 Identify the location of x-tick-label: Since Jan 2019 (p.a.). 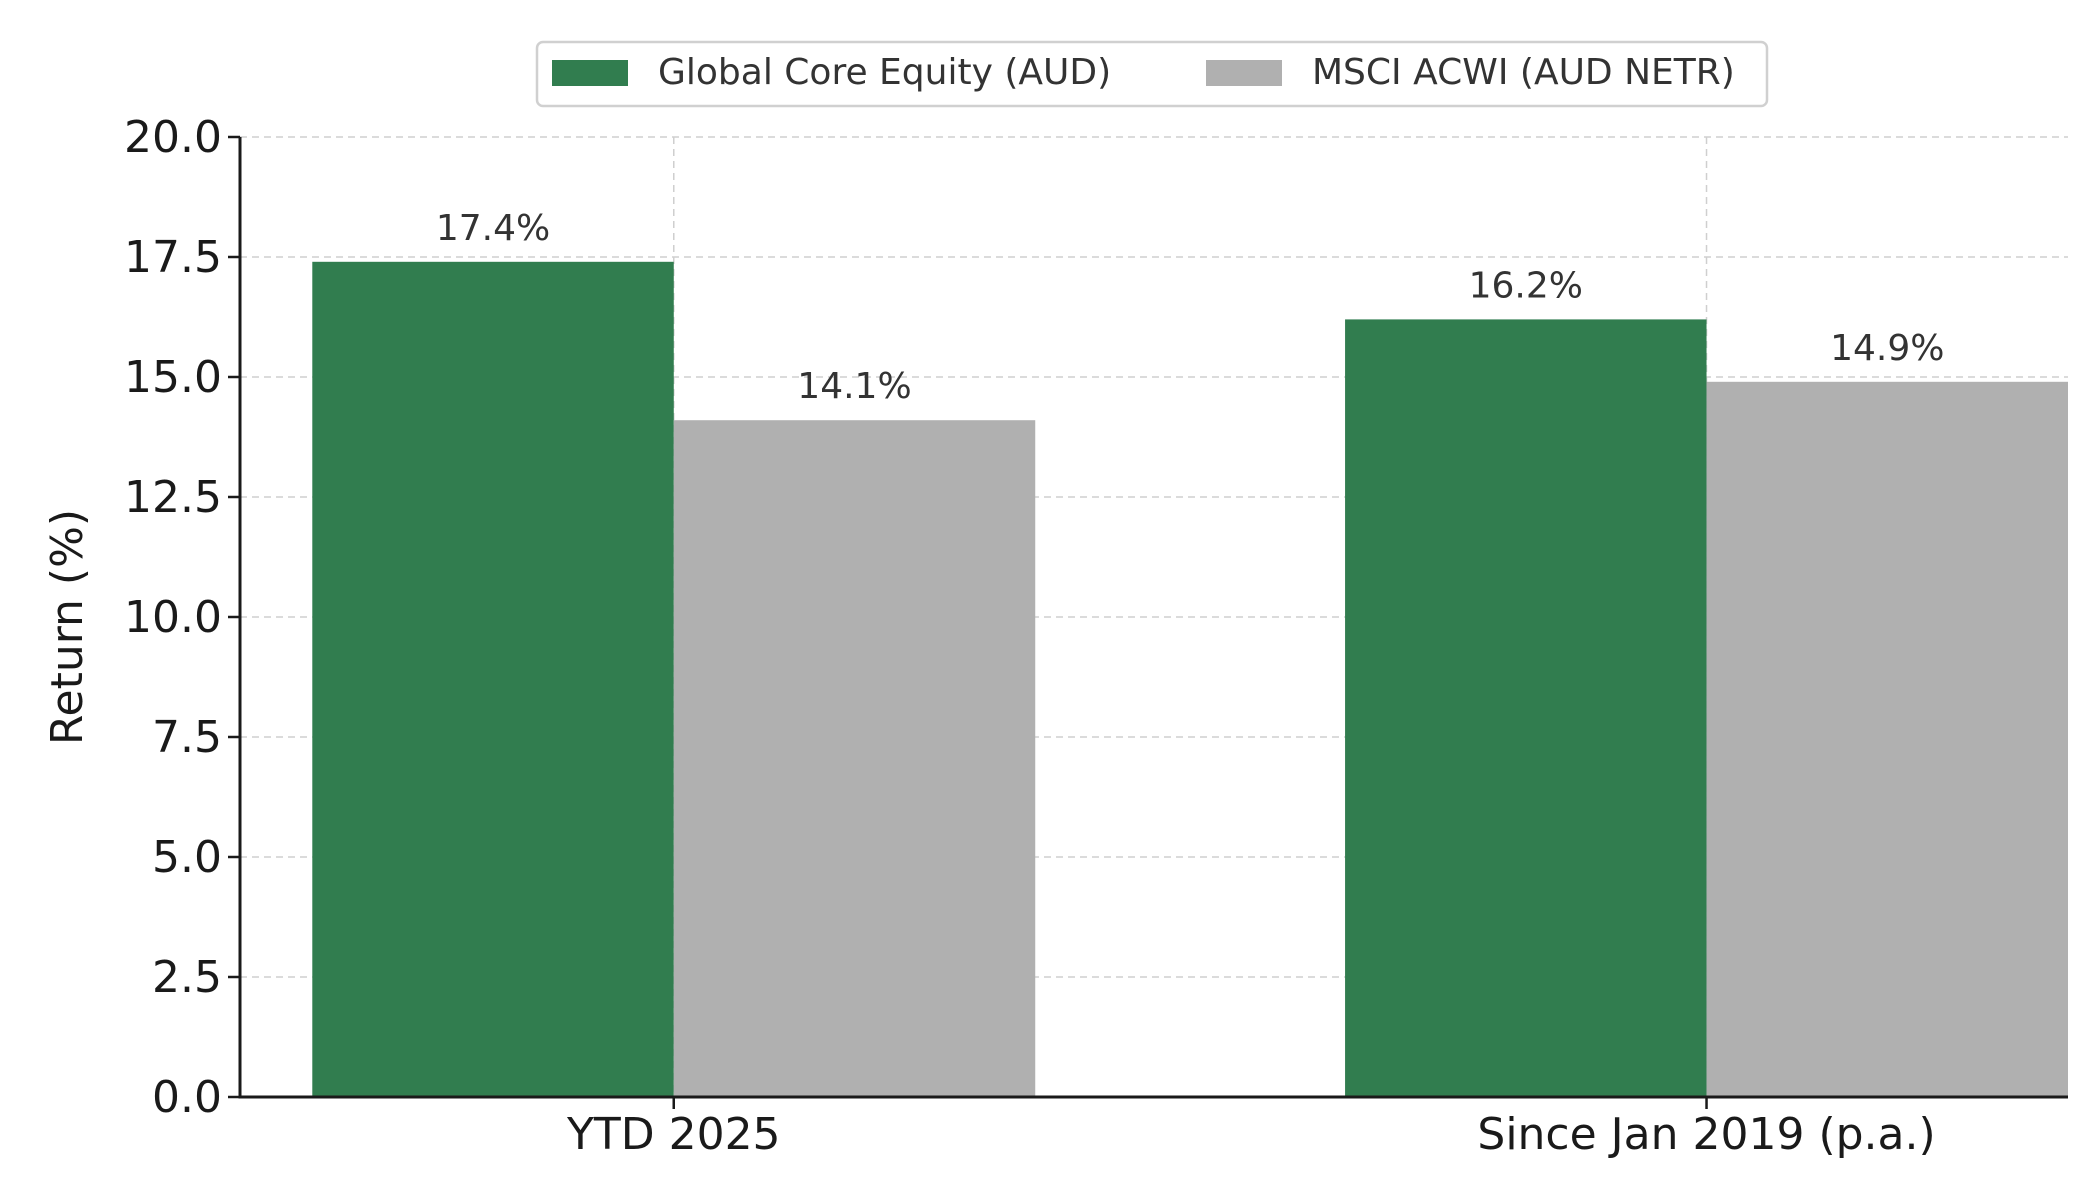
(1706, 1134).